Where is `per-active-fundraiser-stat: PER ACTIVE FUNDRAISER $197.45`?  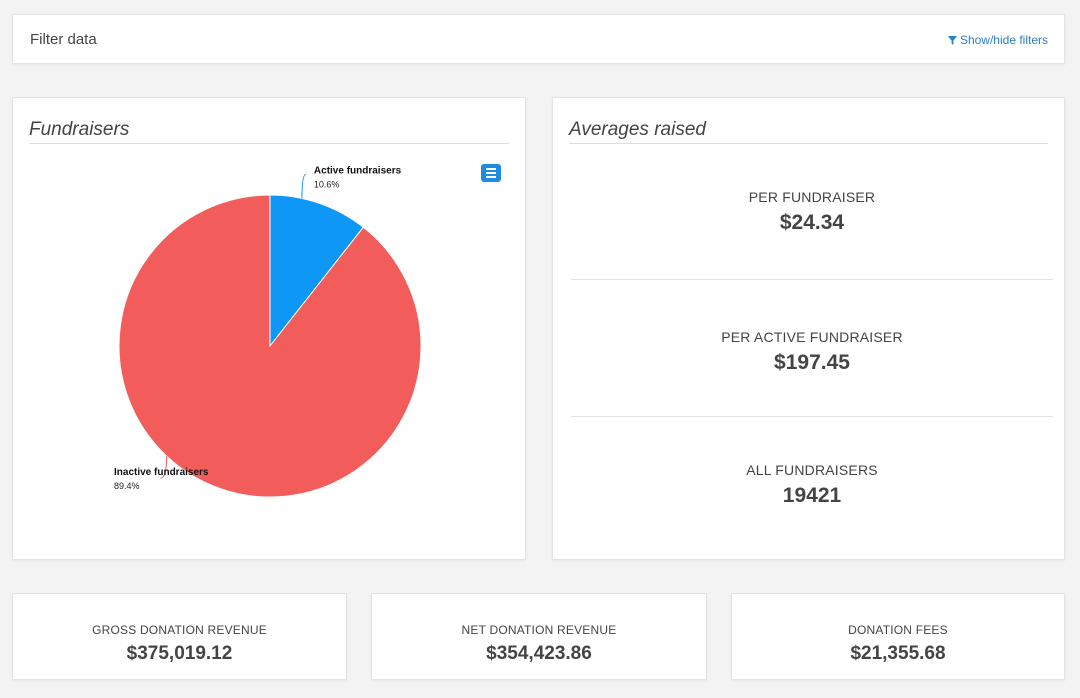 per-active-fundraiser-stat: PER ACTIVE FUNDRAISER $197.45 is located at coordinates (812, 352).